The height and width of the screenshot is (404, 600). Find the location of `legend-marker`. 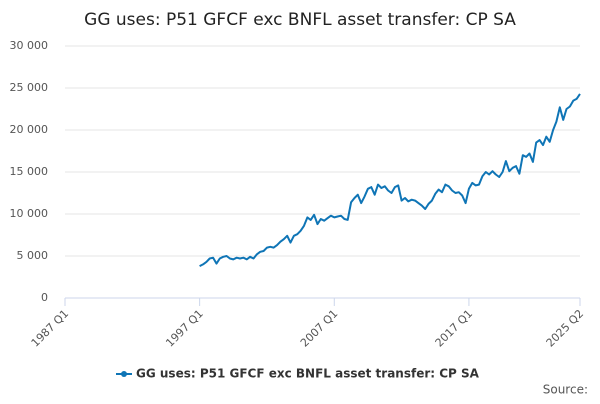

legend-marker is located at coordinates (124, 374).